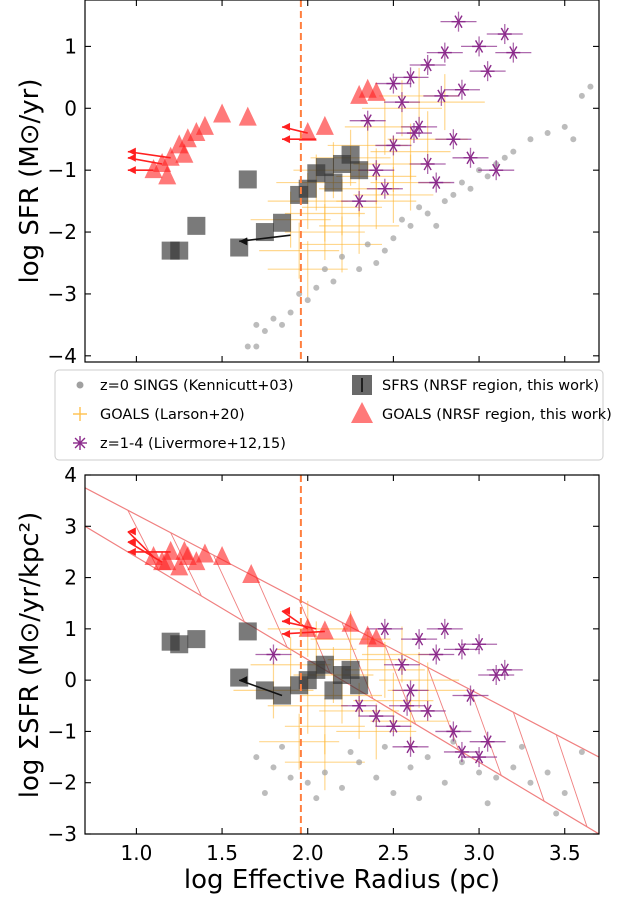  Describe the element at coordinates (329, 415) in the screenshot. I see `legend-box` at that location.